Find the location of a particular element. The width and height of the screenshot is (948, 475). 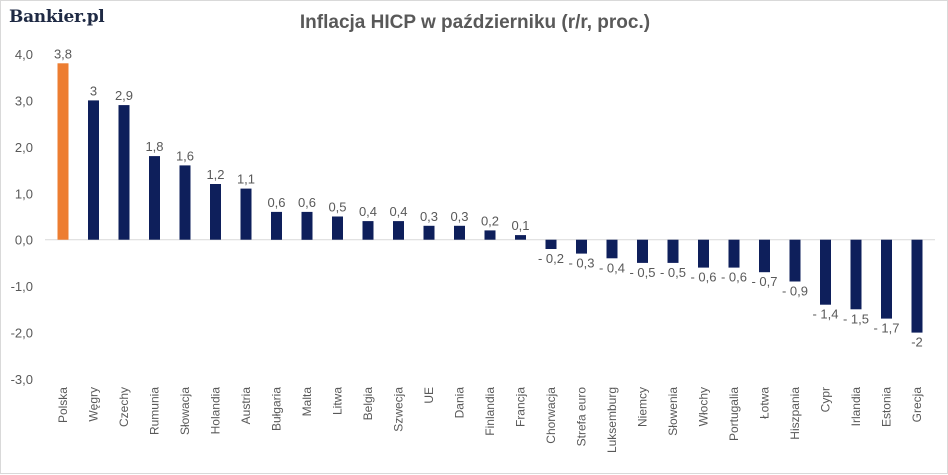

x-tick-label: Finlandia is located at coordinates (490, 411).